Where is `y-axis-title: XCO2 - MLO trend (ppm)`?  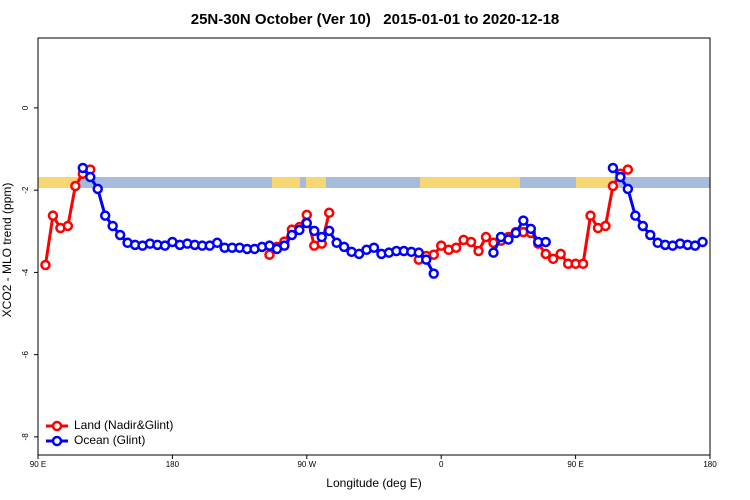
y-axis-title: XCO2 - MLO trend (ppm) is located at coordinates (7, 250).